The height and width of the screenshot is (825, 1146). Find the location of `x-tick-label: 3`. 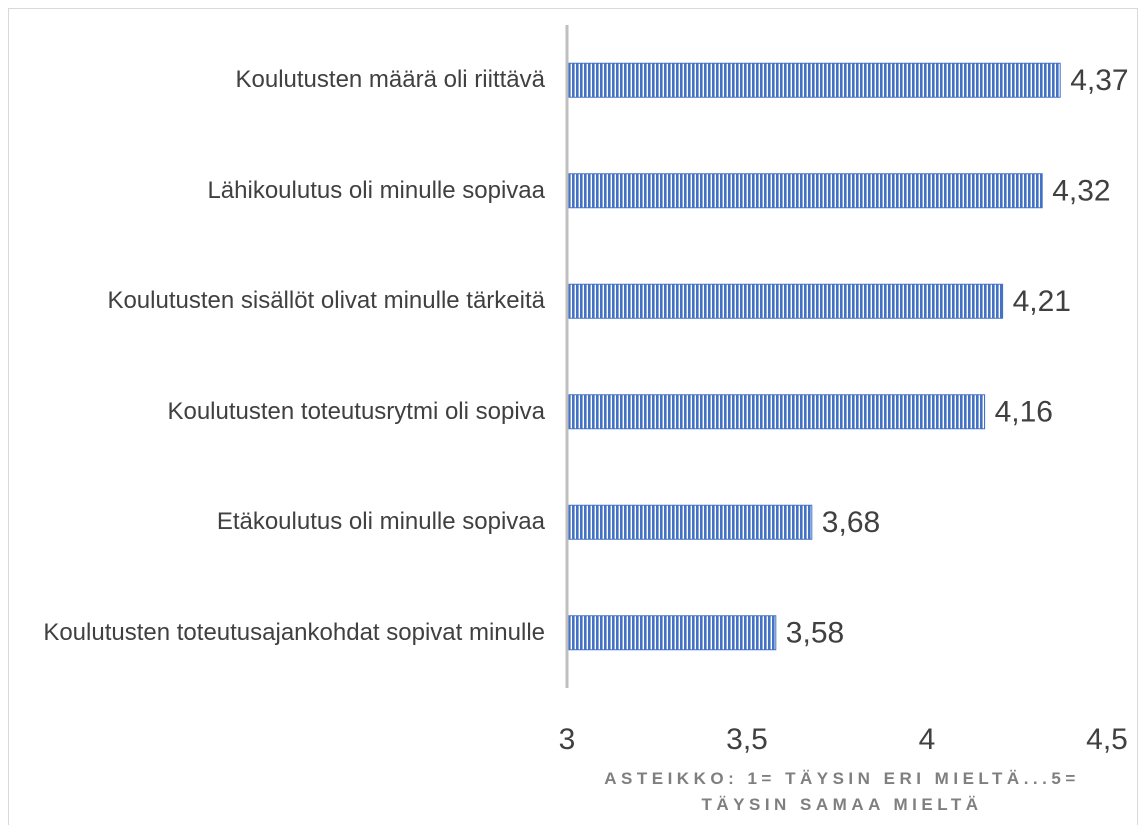

x-tick-label: 3 is located at coordinates (567, 739).